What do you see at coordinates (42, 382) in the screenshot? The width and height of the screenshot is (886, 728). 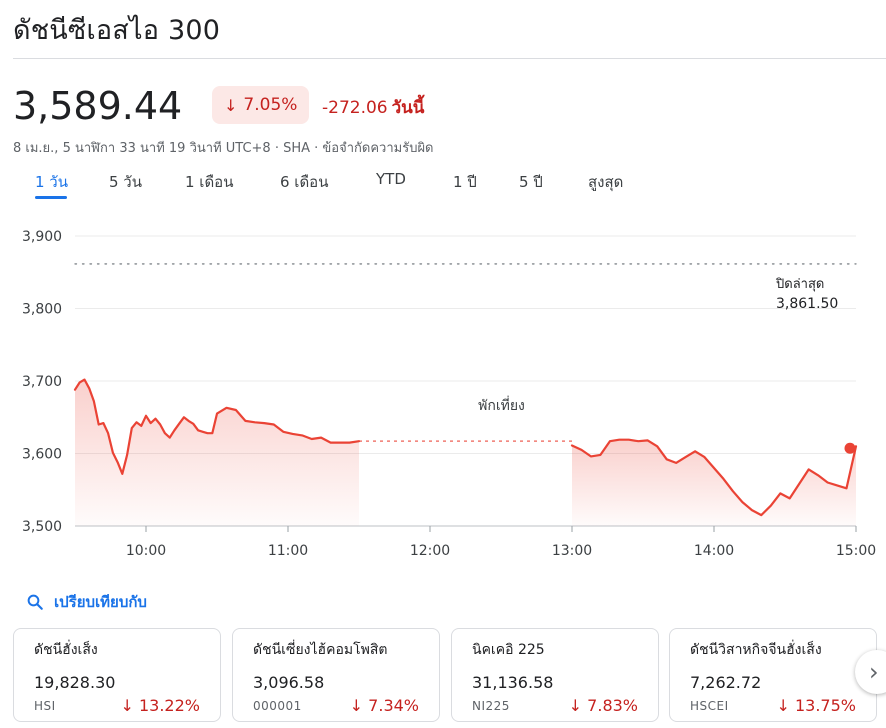 I see `y-tick-label: 3,700` at bounding box center [42, 382].